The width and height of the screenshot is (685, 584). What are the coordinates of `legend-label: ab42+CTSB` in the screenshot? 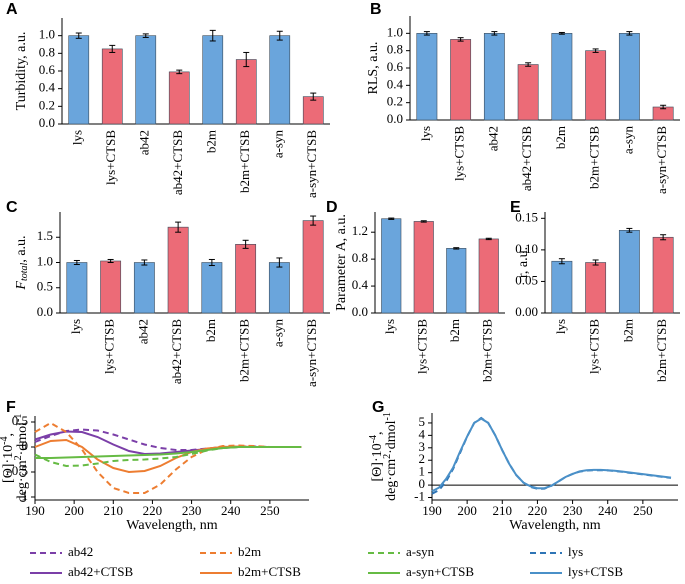 It's located at (100, 571).